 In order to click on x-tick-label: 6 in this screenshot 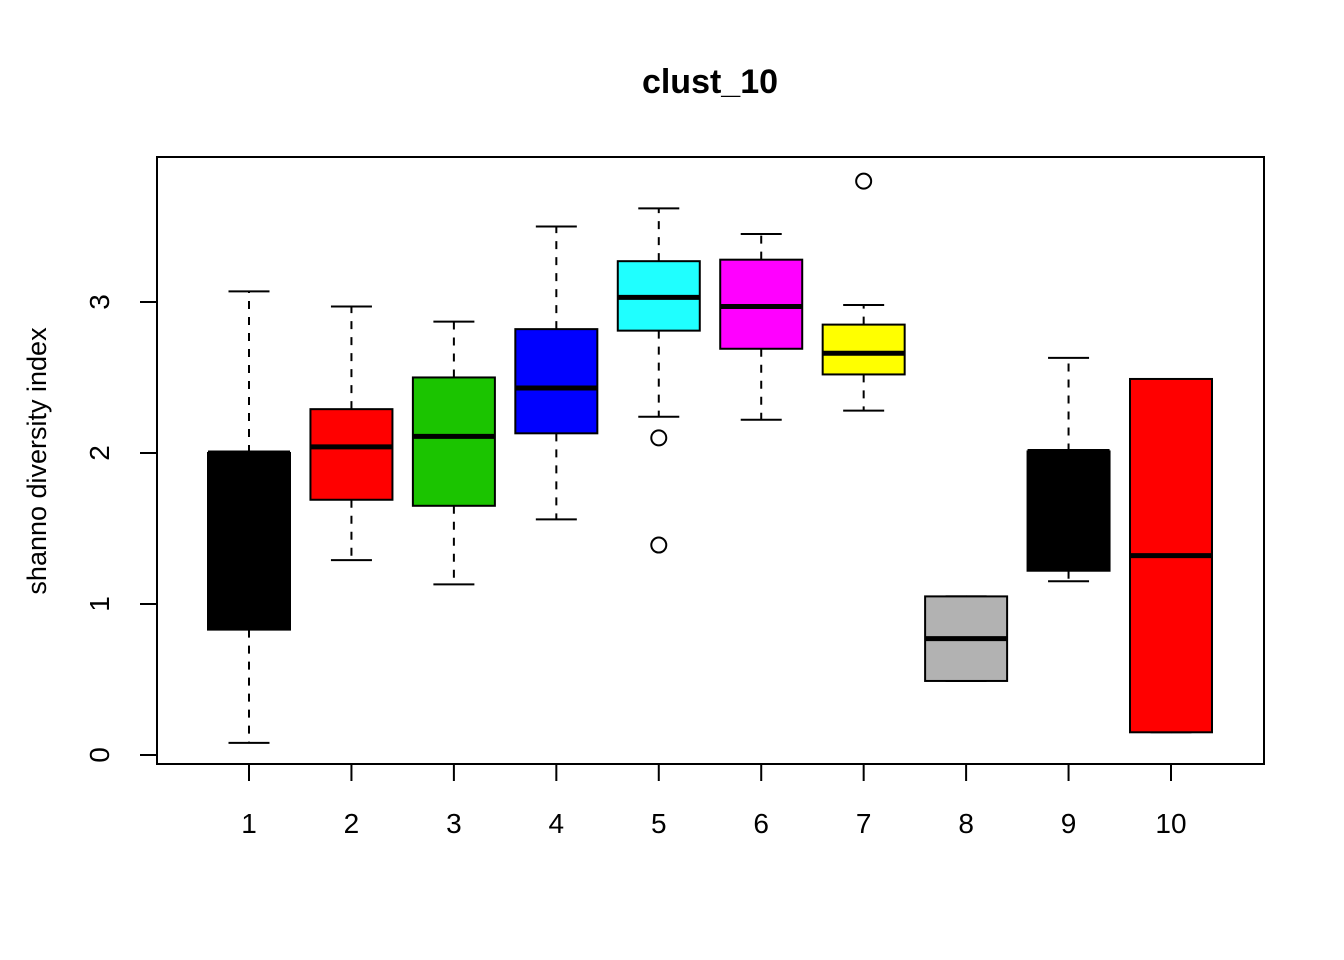, I will do `click(761, 823)`.